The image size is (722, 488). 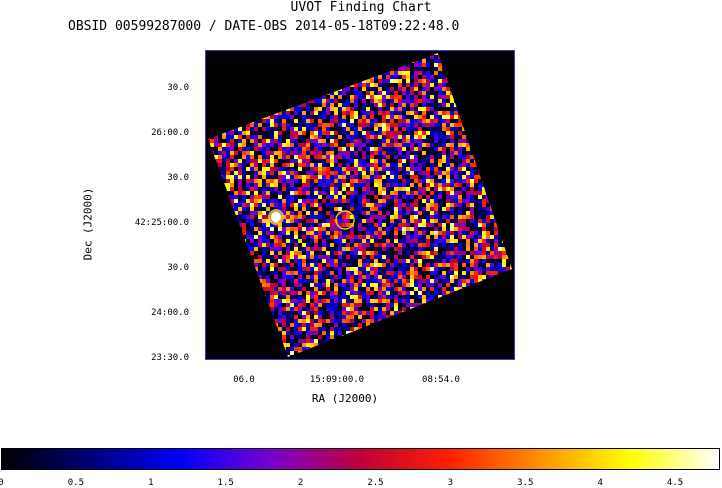 I want to click on colorbar-tick: 0.5, so click(x=76, y=483).